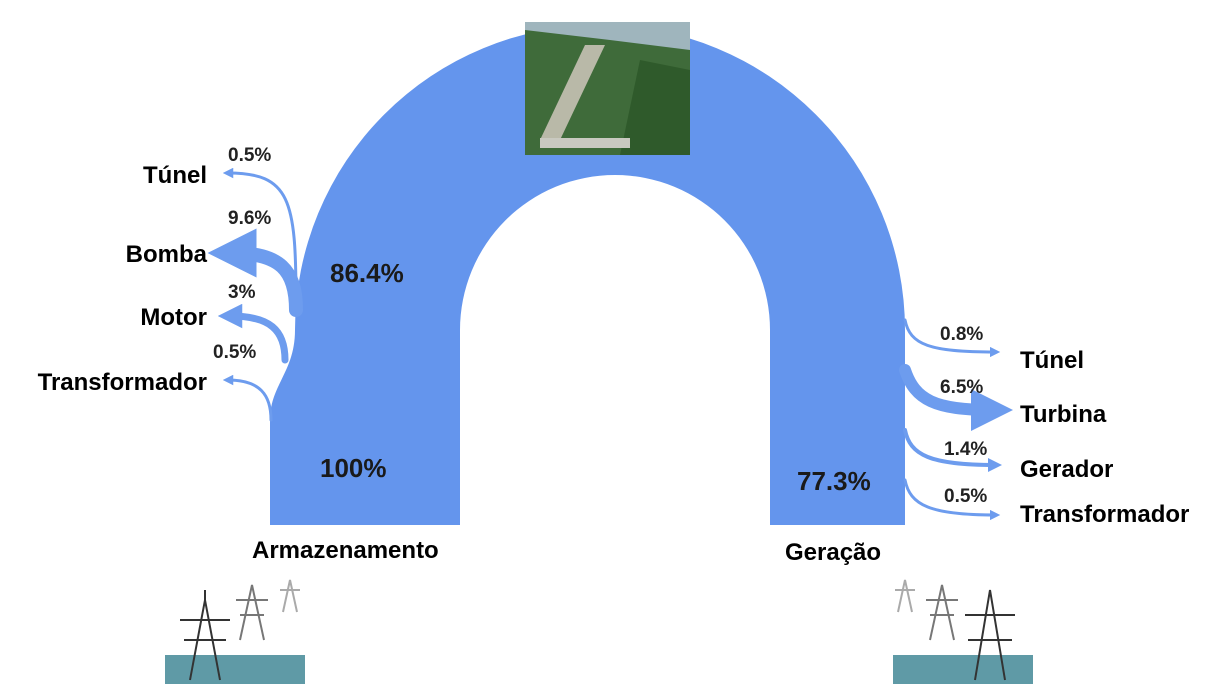 The image size is (1229, 684). What do you see at coordinates (961, 334) in the screenshot?
I see `loss-value: 0.8%` at bounding box center [961, 334].